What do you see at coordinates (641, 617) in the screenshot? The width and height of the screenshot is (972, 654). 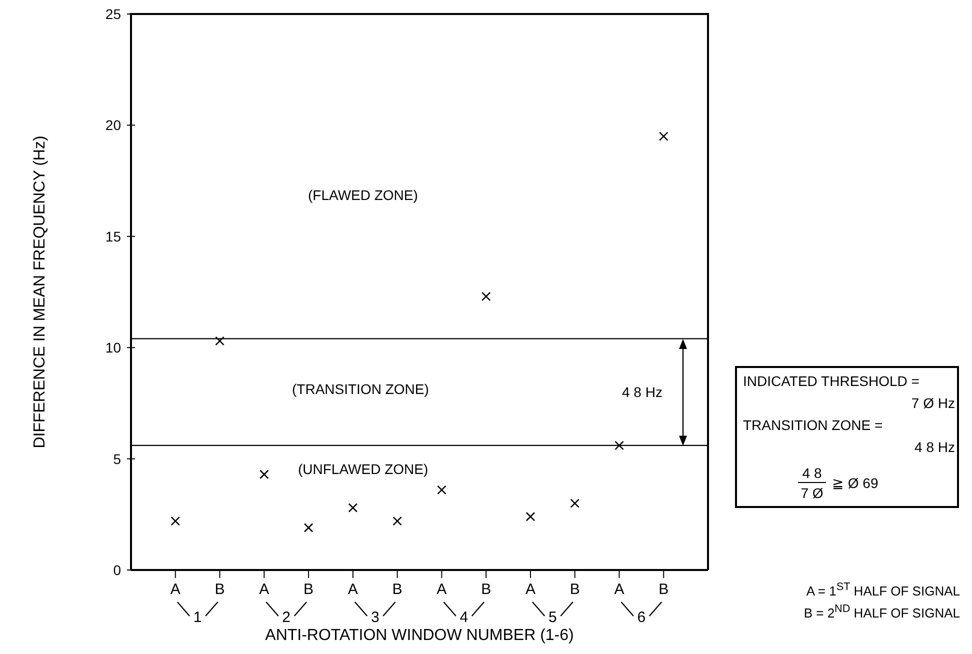 I see `text: 6` at bounding box center [641, 617].